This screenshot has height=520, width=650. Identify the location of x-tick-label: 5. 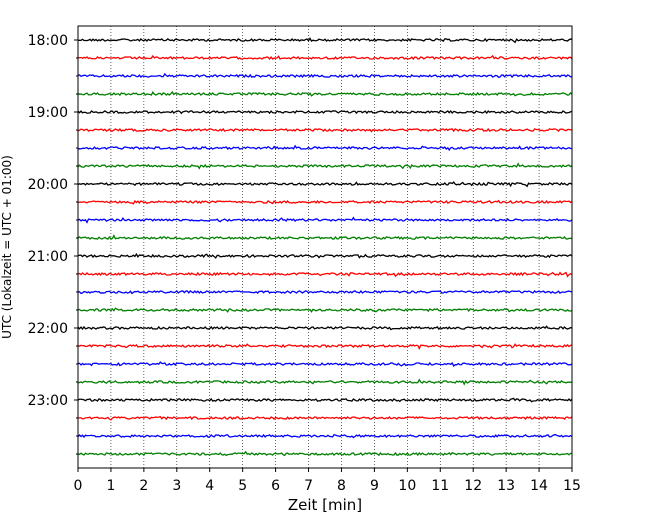
(242, 486).